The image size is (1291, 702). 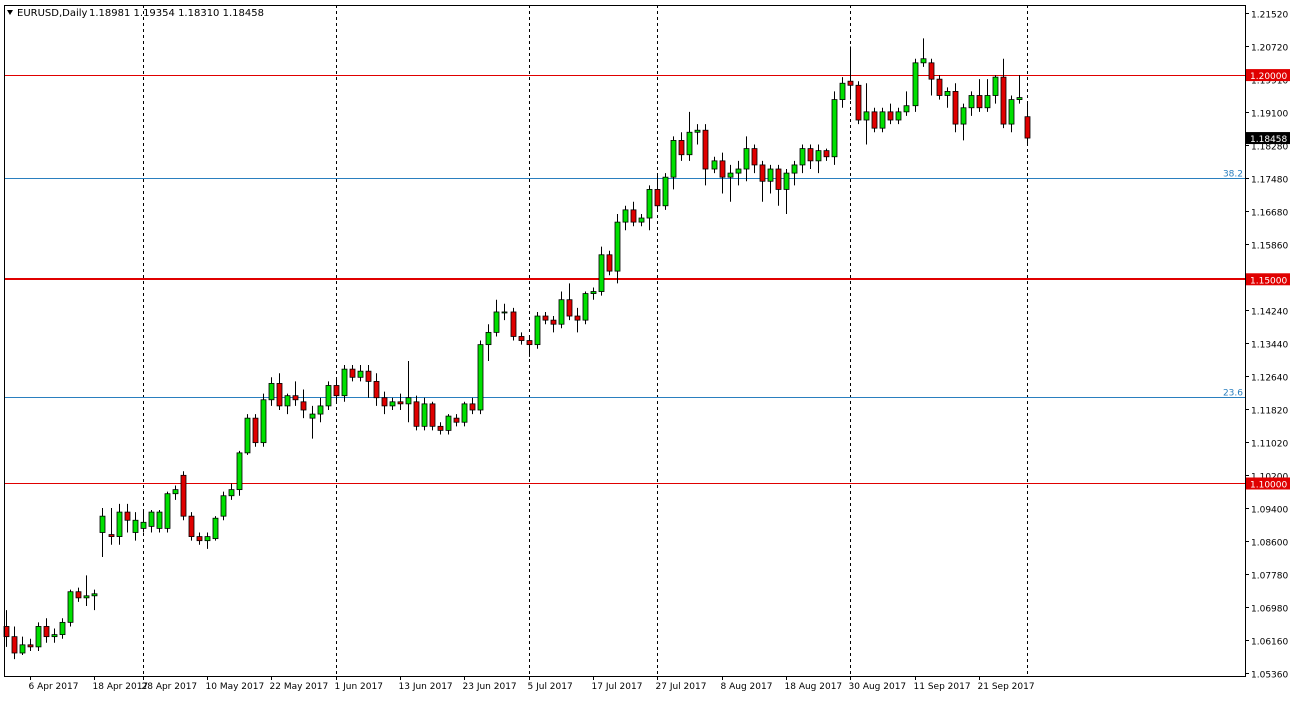 I want to click on dropdown-triangle-icon, so click(x=10, y=12).